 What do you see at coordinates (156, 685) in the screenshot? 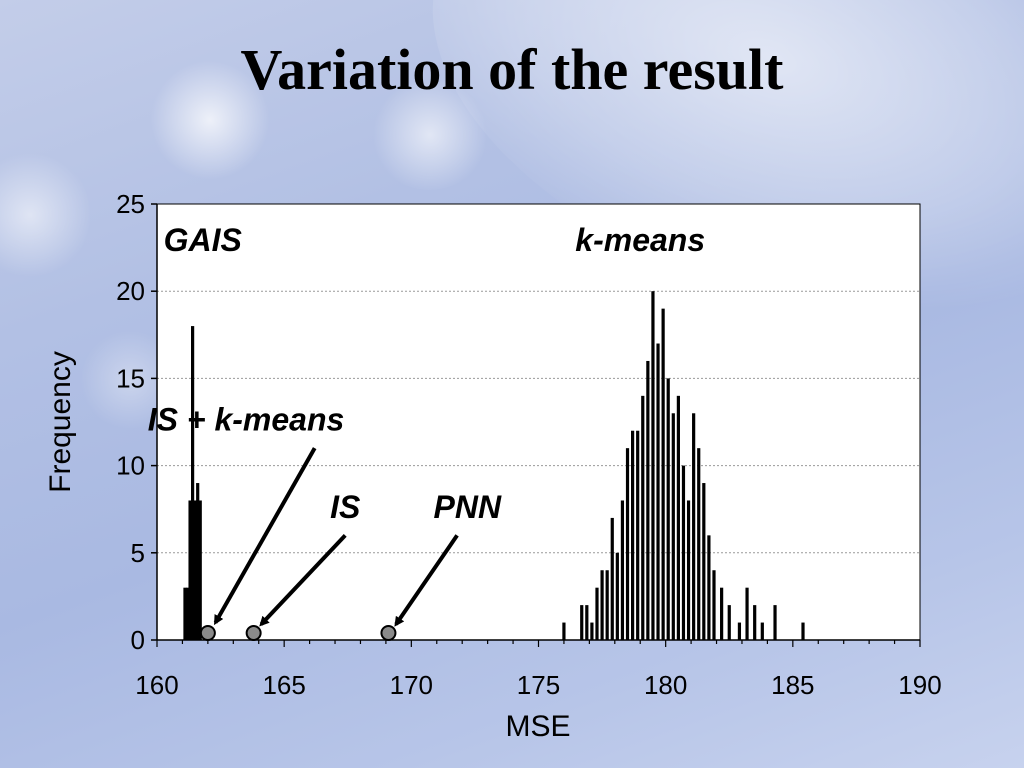
I see `x-tick-label: 160` at bounding box center [156, 685].